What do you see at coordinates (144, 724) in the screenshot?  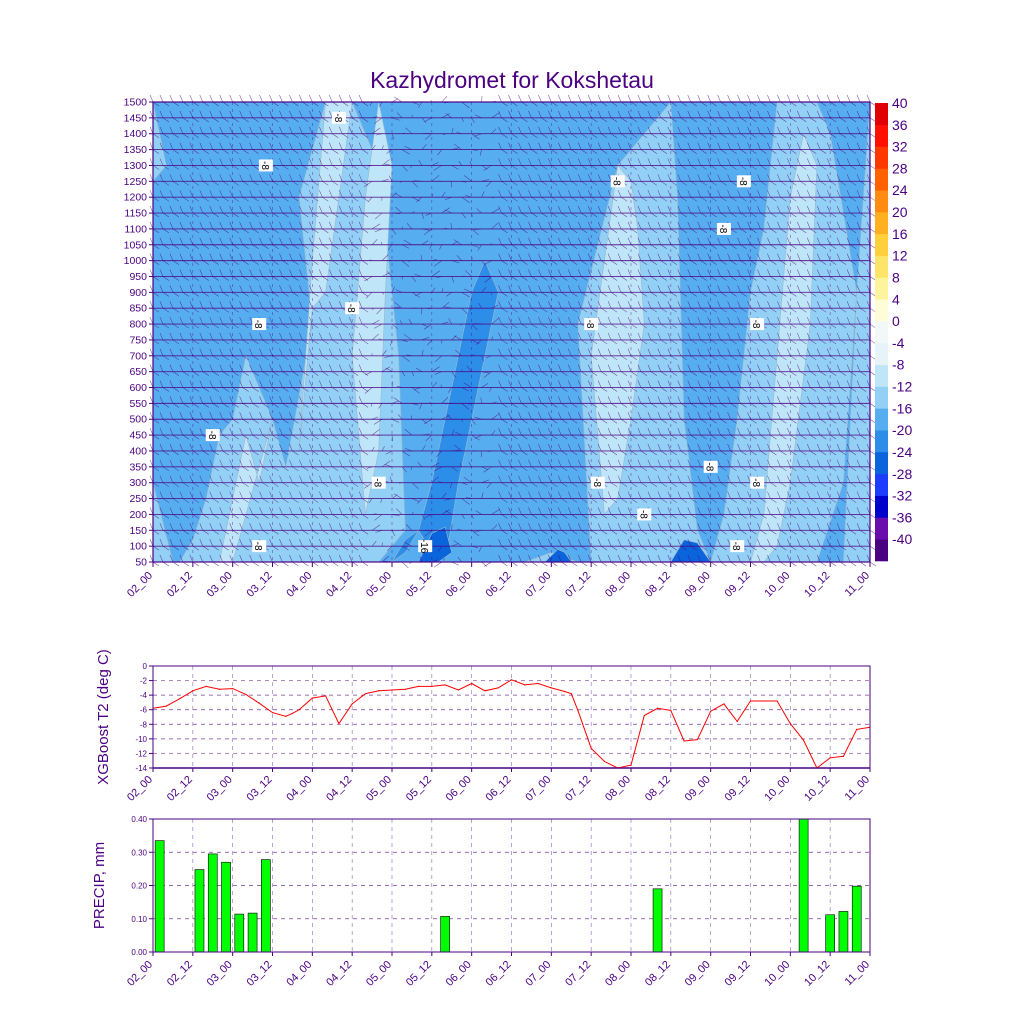 I see `y-tick-label: -8` at bounding box center [144, 724].